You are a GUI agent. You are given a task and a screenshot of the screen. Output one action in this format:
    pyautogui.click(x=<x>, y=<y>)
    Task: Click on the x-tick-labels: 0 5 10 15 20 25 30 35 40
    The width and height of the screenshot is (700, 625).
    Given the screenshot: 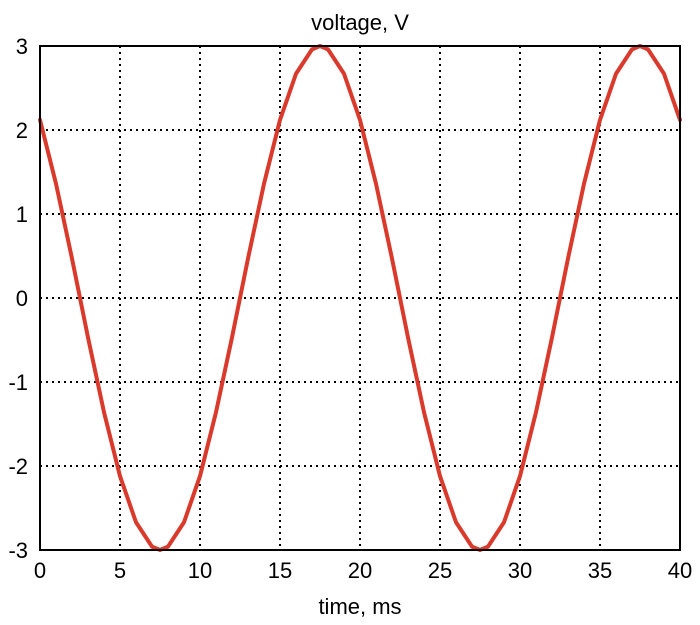 What is the action you would take?
    pyautogui.click(x=363, y=570)
    